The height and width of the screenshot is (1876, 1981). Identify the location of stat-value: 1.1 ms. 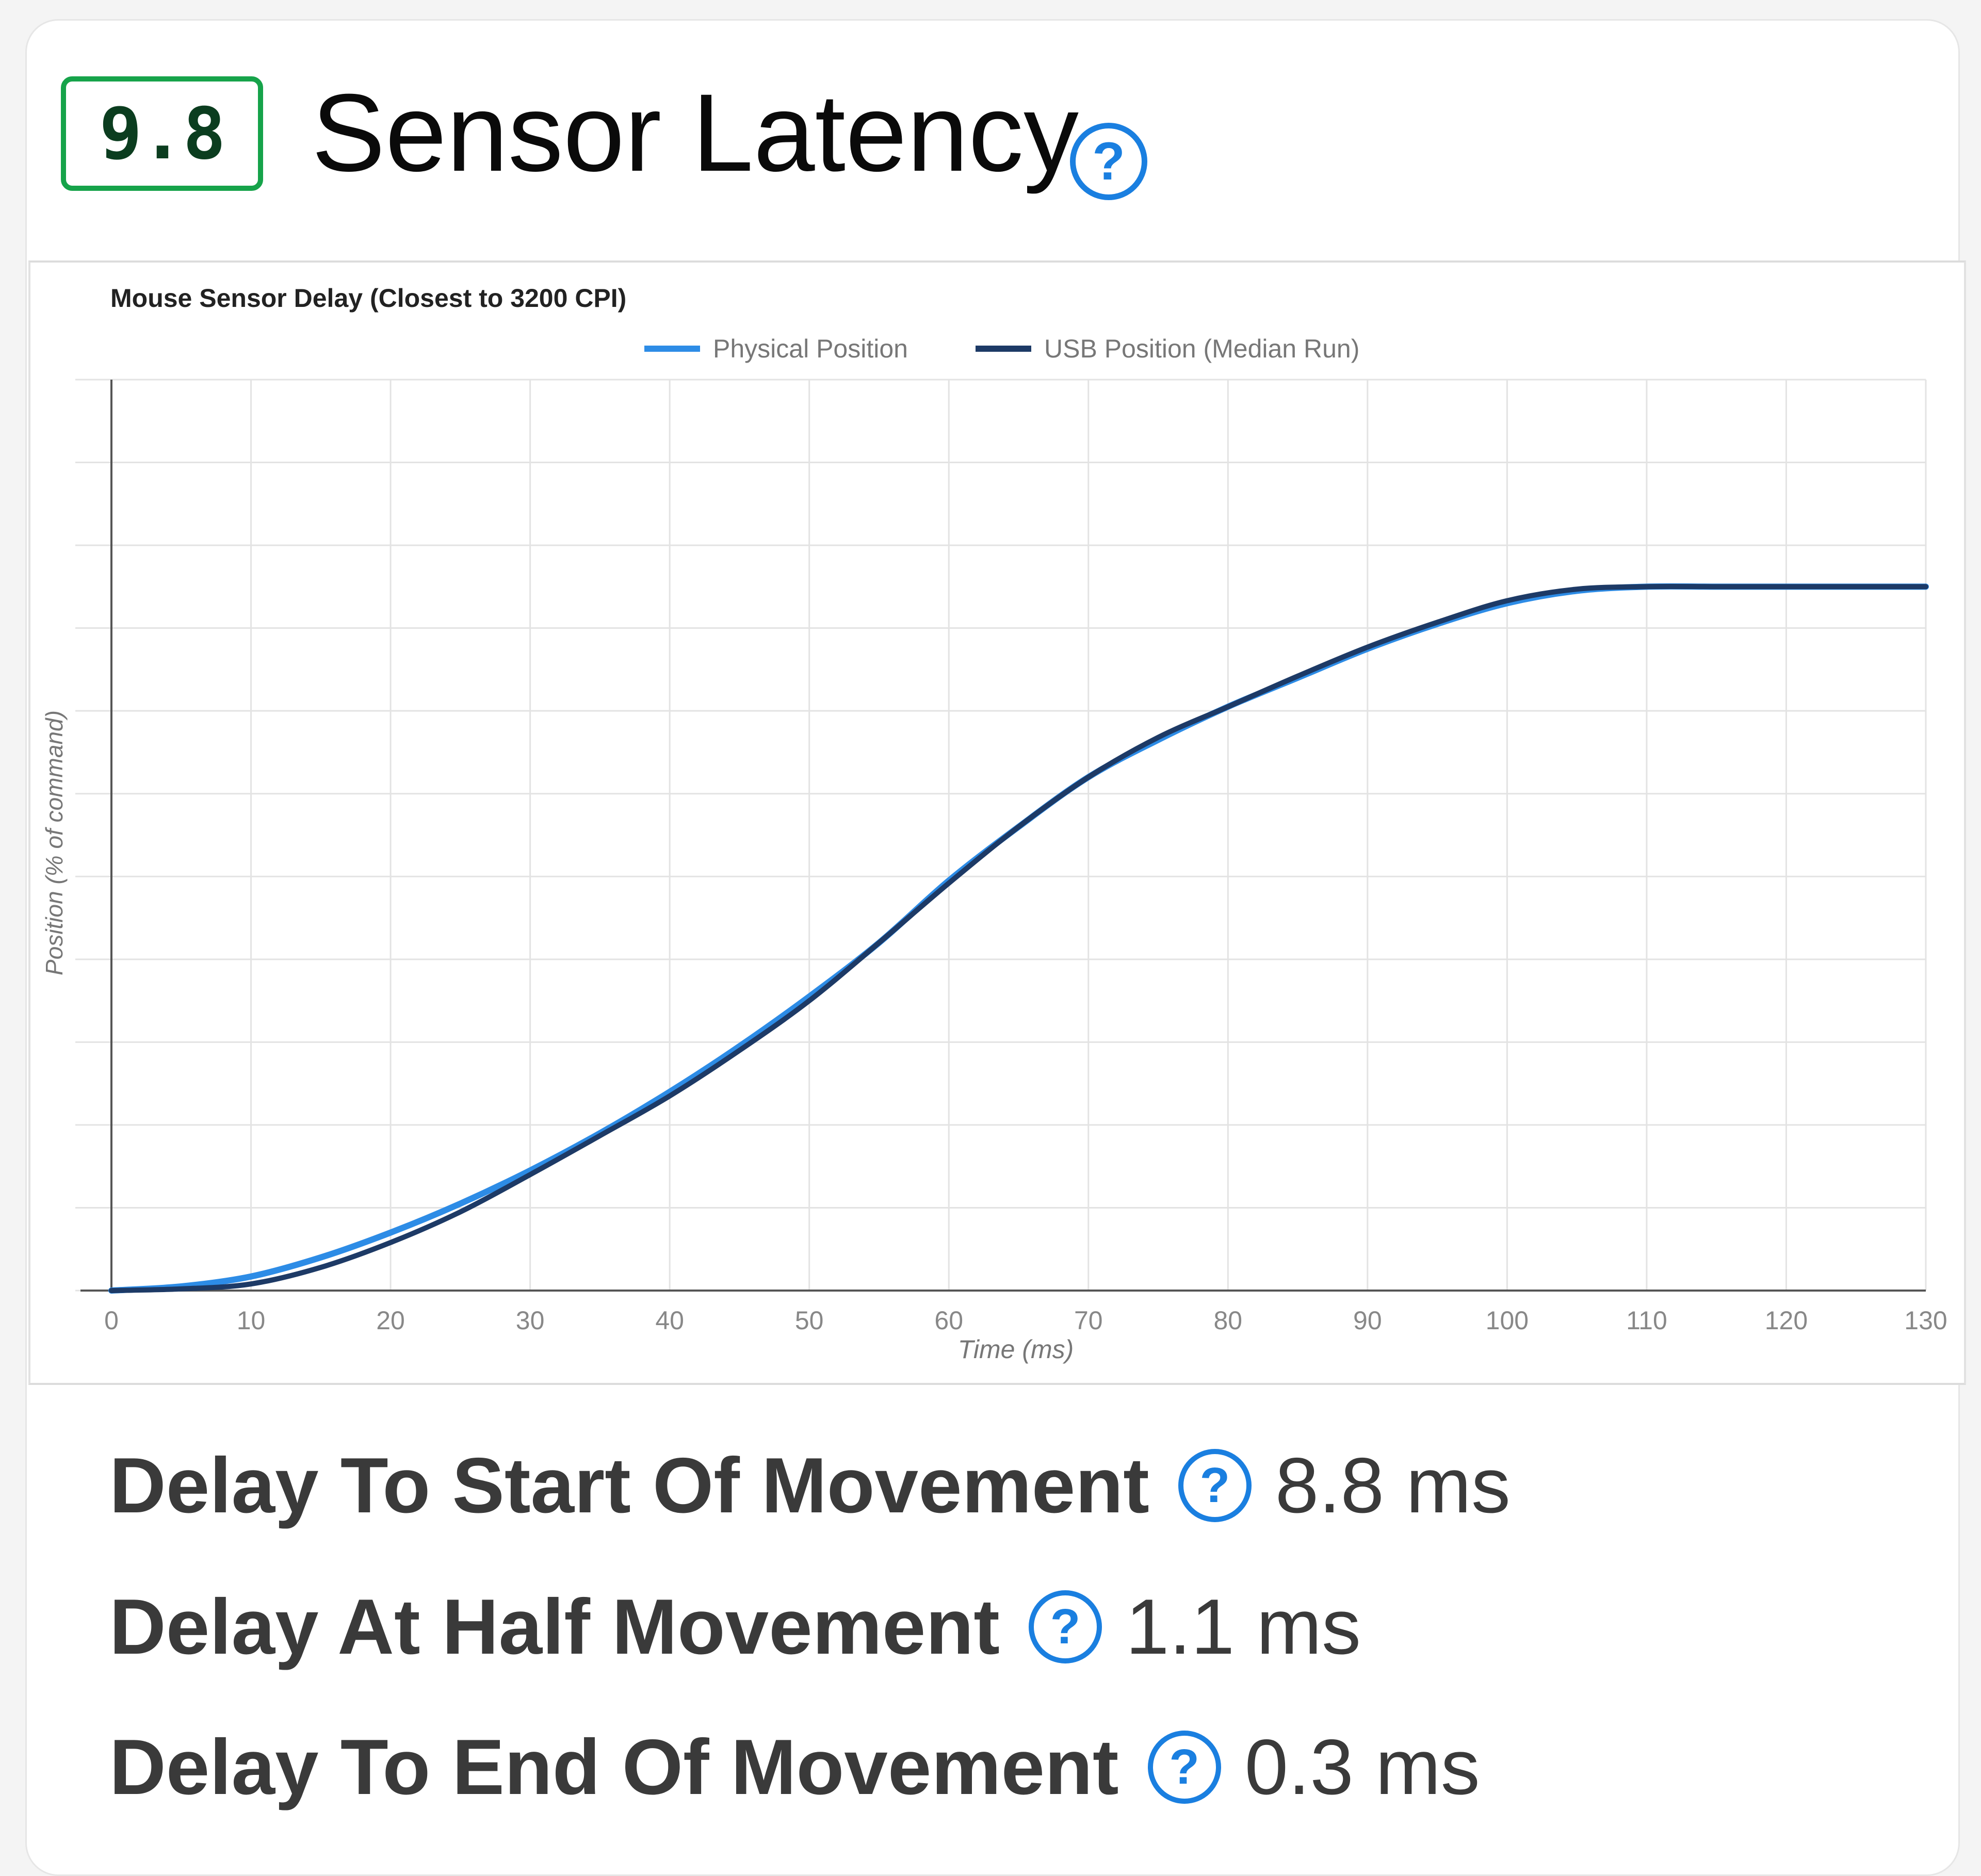
(1243, 1627).